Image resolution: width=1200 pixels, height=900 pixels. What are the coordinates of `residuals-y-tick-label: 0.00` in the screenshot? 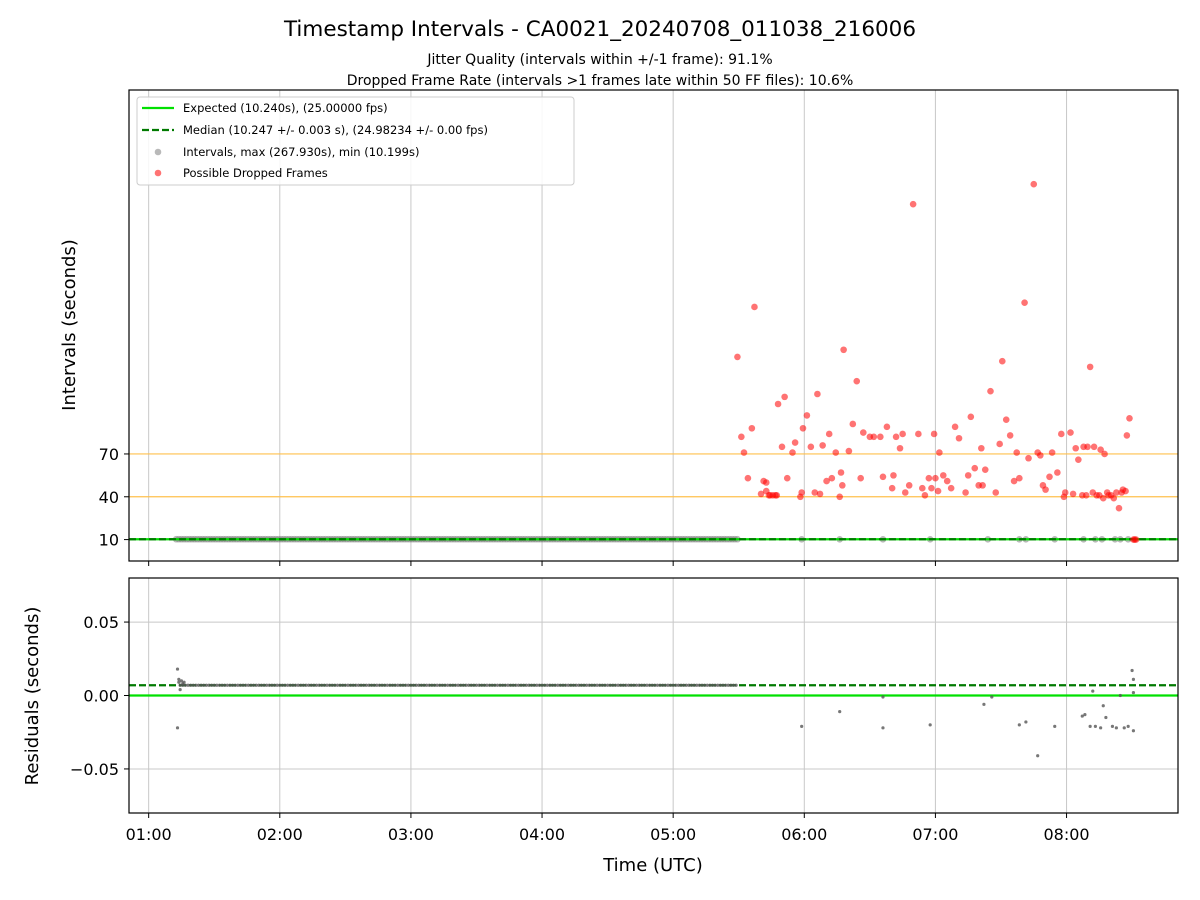 It's located at (101, 696).